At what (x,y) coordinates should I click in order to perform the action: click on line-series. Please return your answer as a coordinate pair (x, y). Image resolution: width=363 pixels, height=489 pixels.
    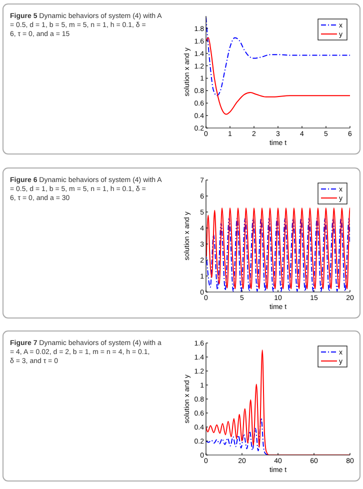
    Looking at the image, I should click on (278, 76).